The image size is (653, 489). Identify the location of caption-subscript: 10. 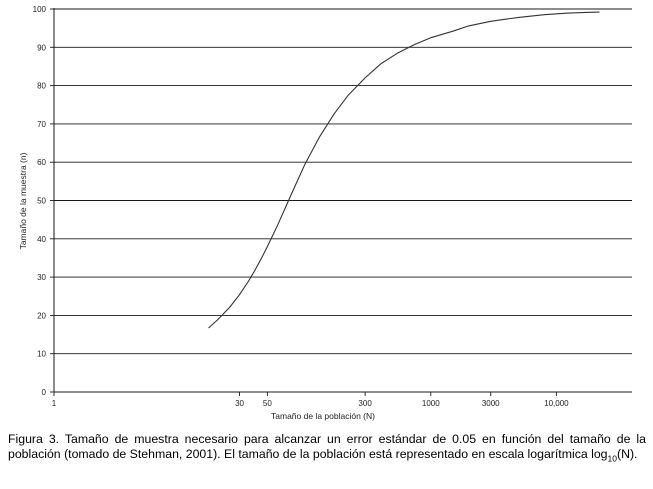
(612, 457).